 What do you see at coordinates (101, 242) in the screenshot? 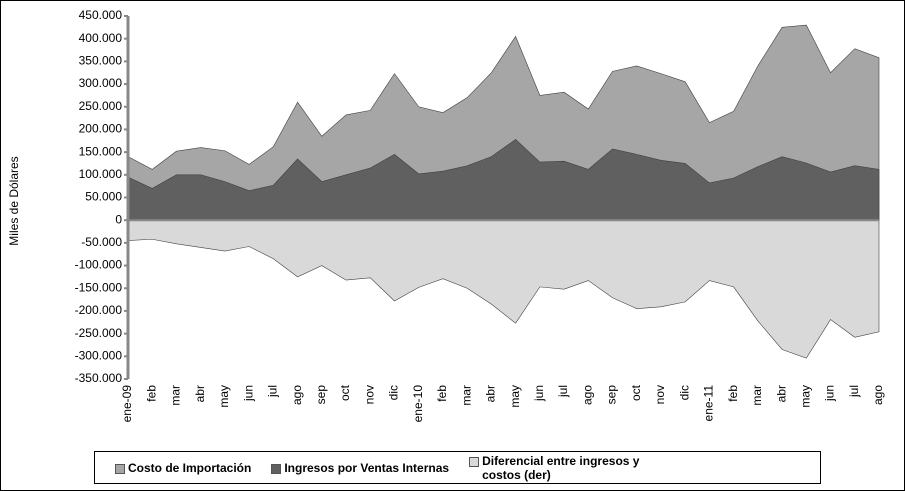
I see `y-tick-label: -50.000` at bounding box center [101, 242].